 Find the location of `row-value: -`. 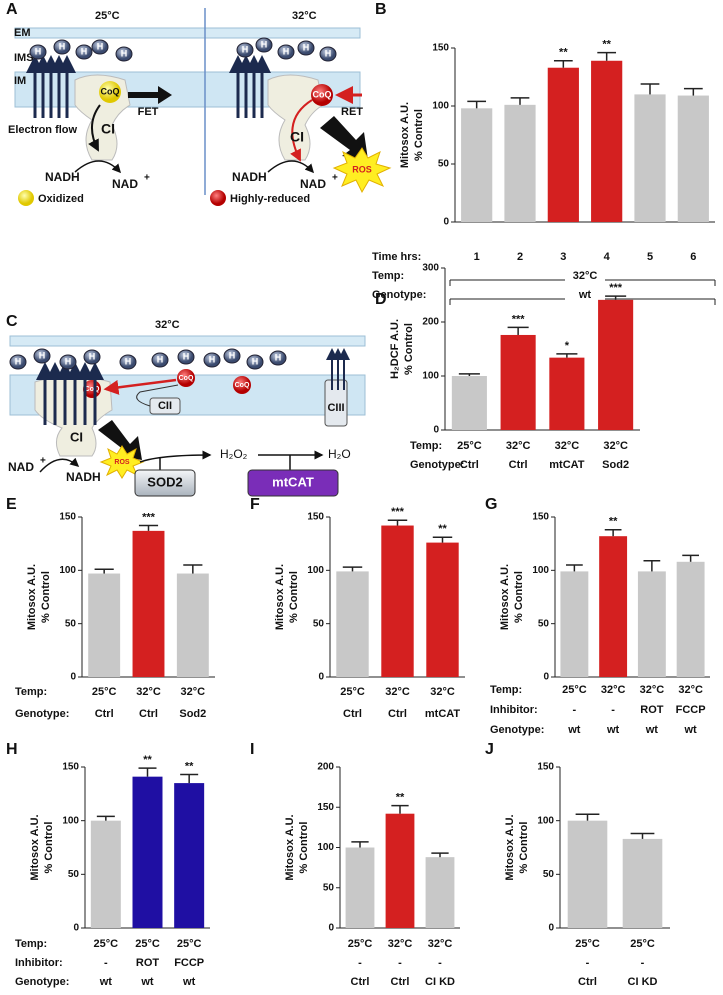

row-value: - is located at coordinates (440, 963).